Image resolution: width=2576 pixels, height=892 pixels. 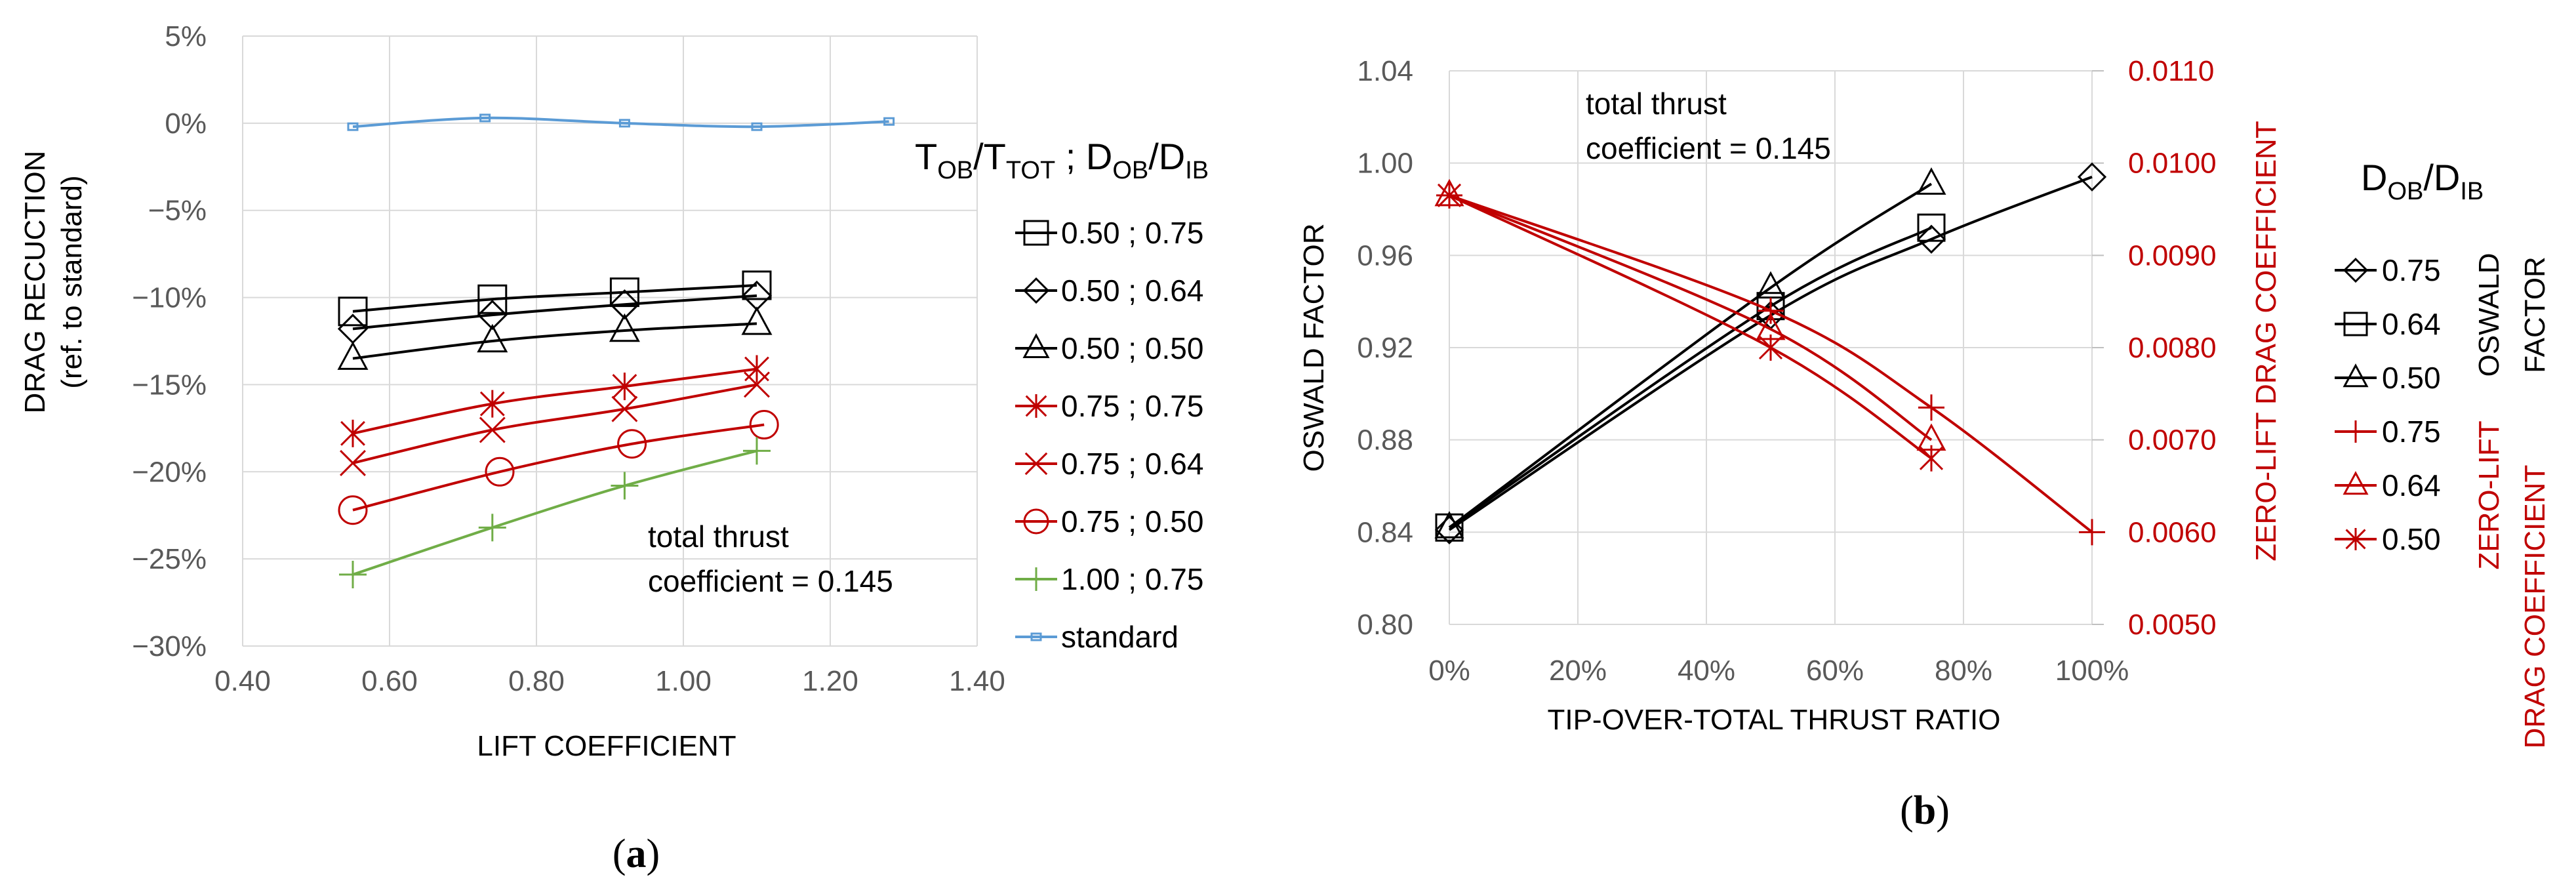 I want to click on panel-a-legend-item: standard, so click(x=1096, y=637).